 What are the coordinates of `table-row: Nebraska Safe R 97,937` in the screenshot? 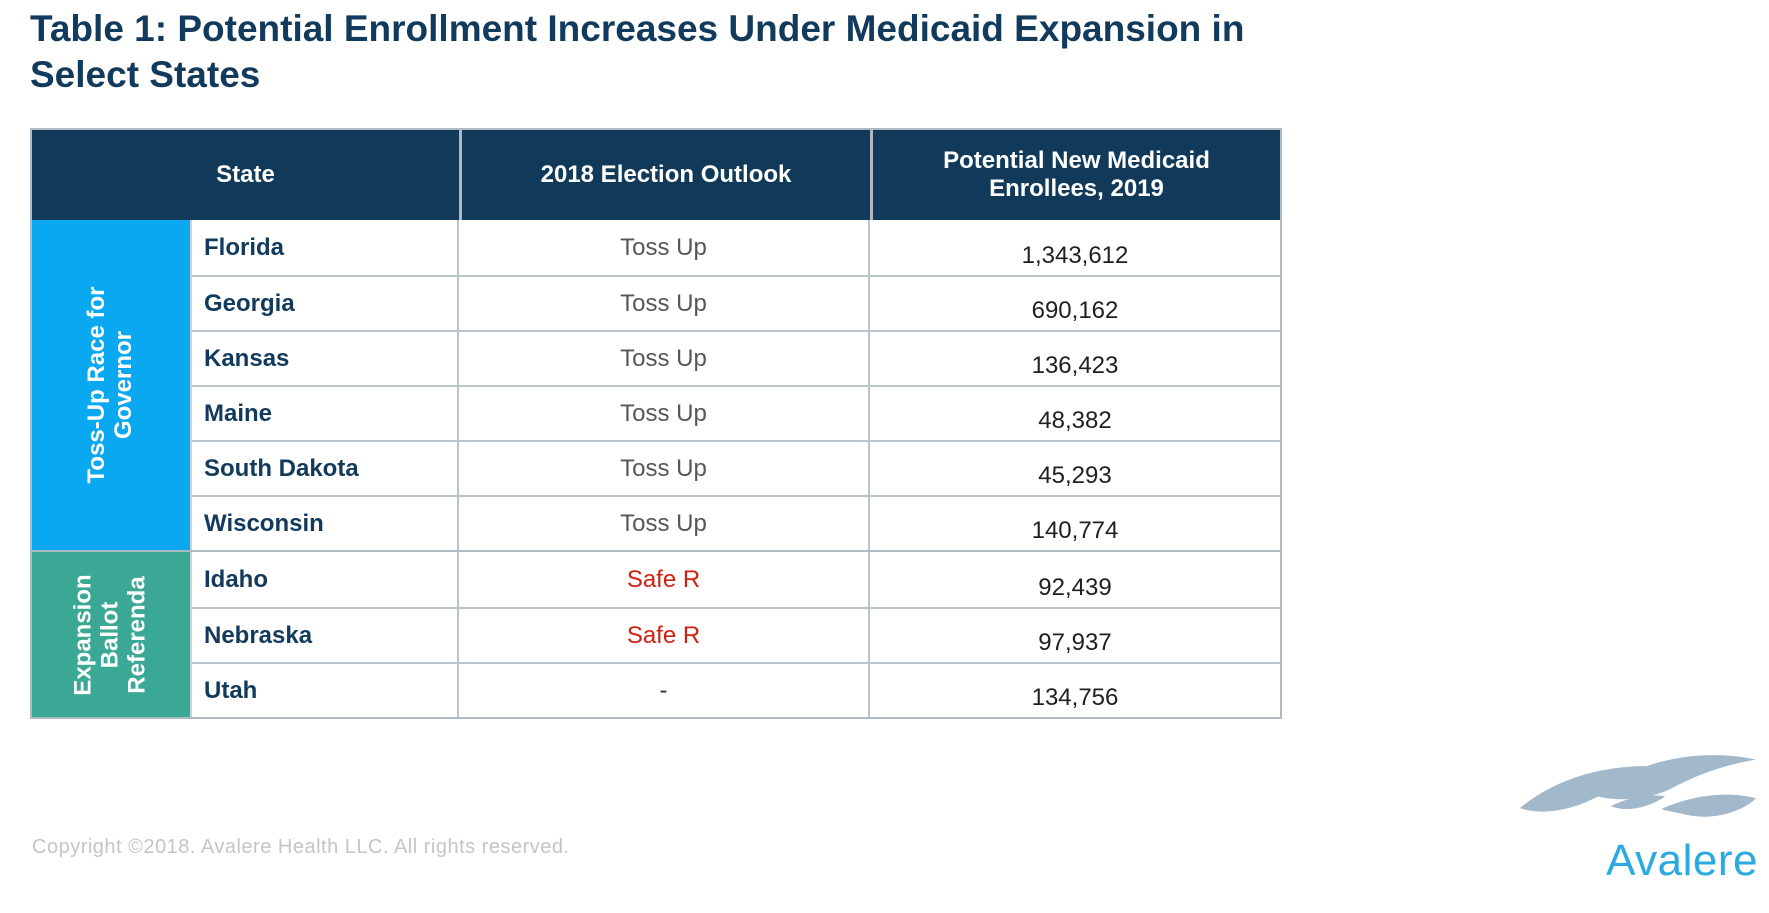 It's located at (736, 634).